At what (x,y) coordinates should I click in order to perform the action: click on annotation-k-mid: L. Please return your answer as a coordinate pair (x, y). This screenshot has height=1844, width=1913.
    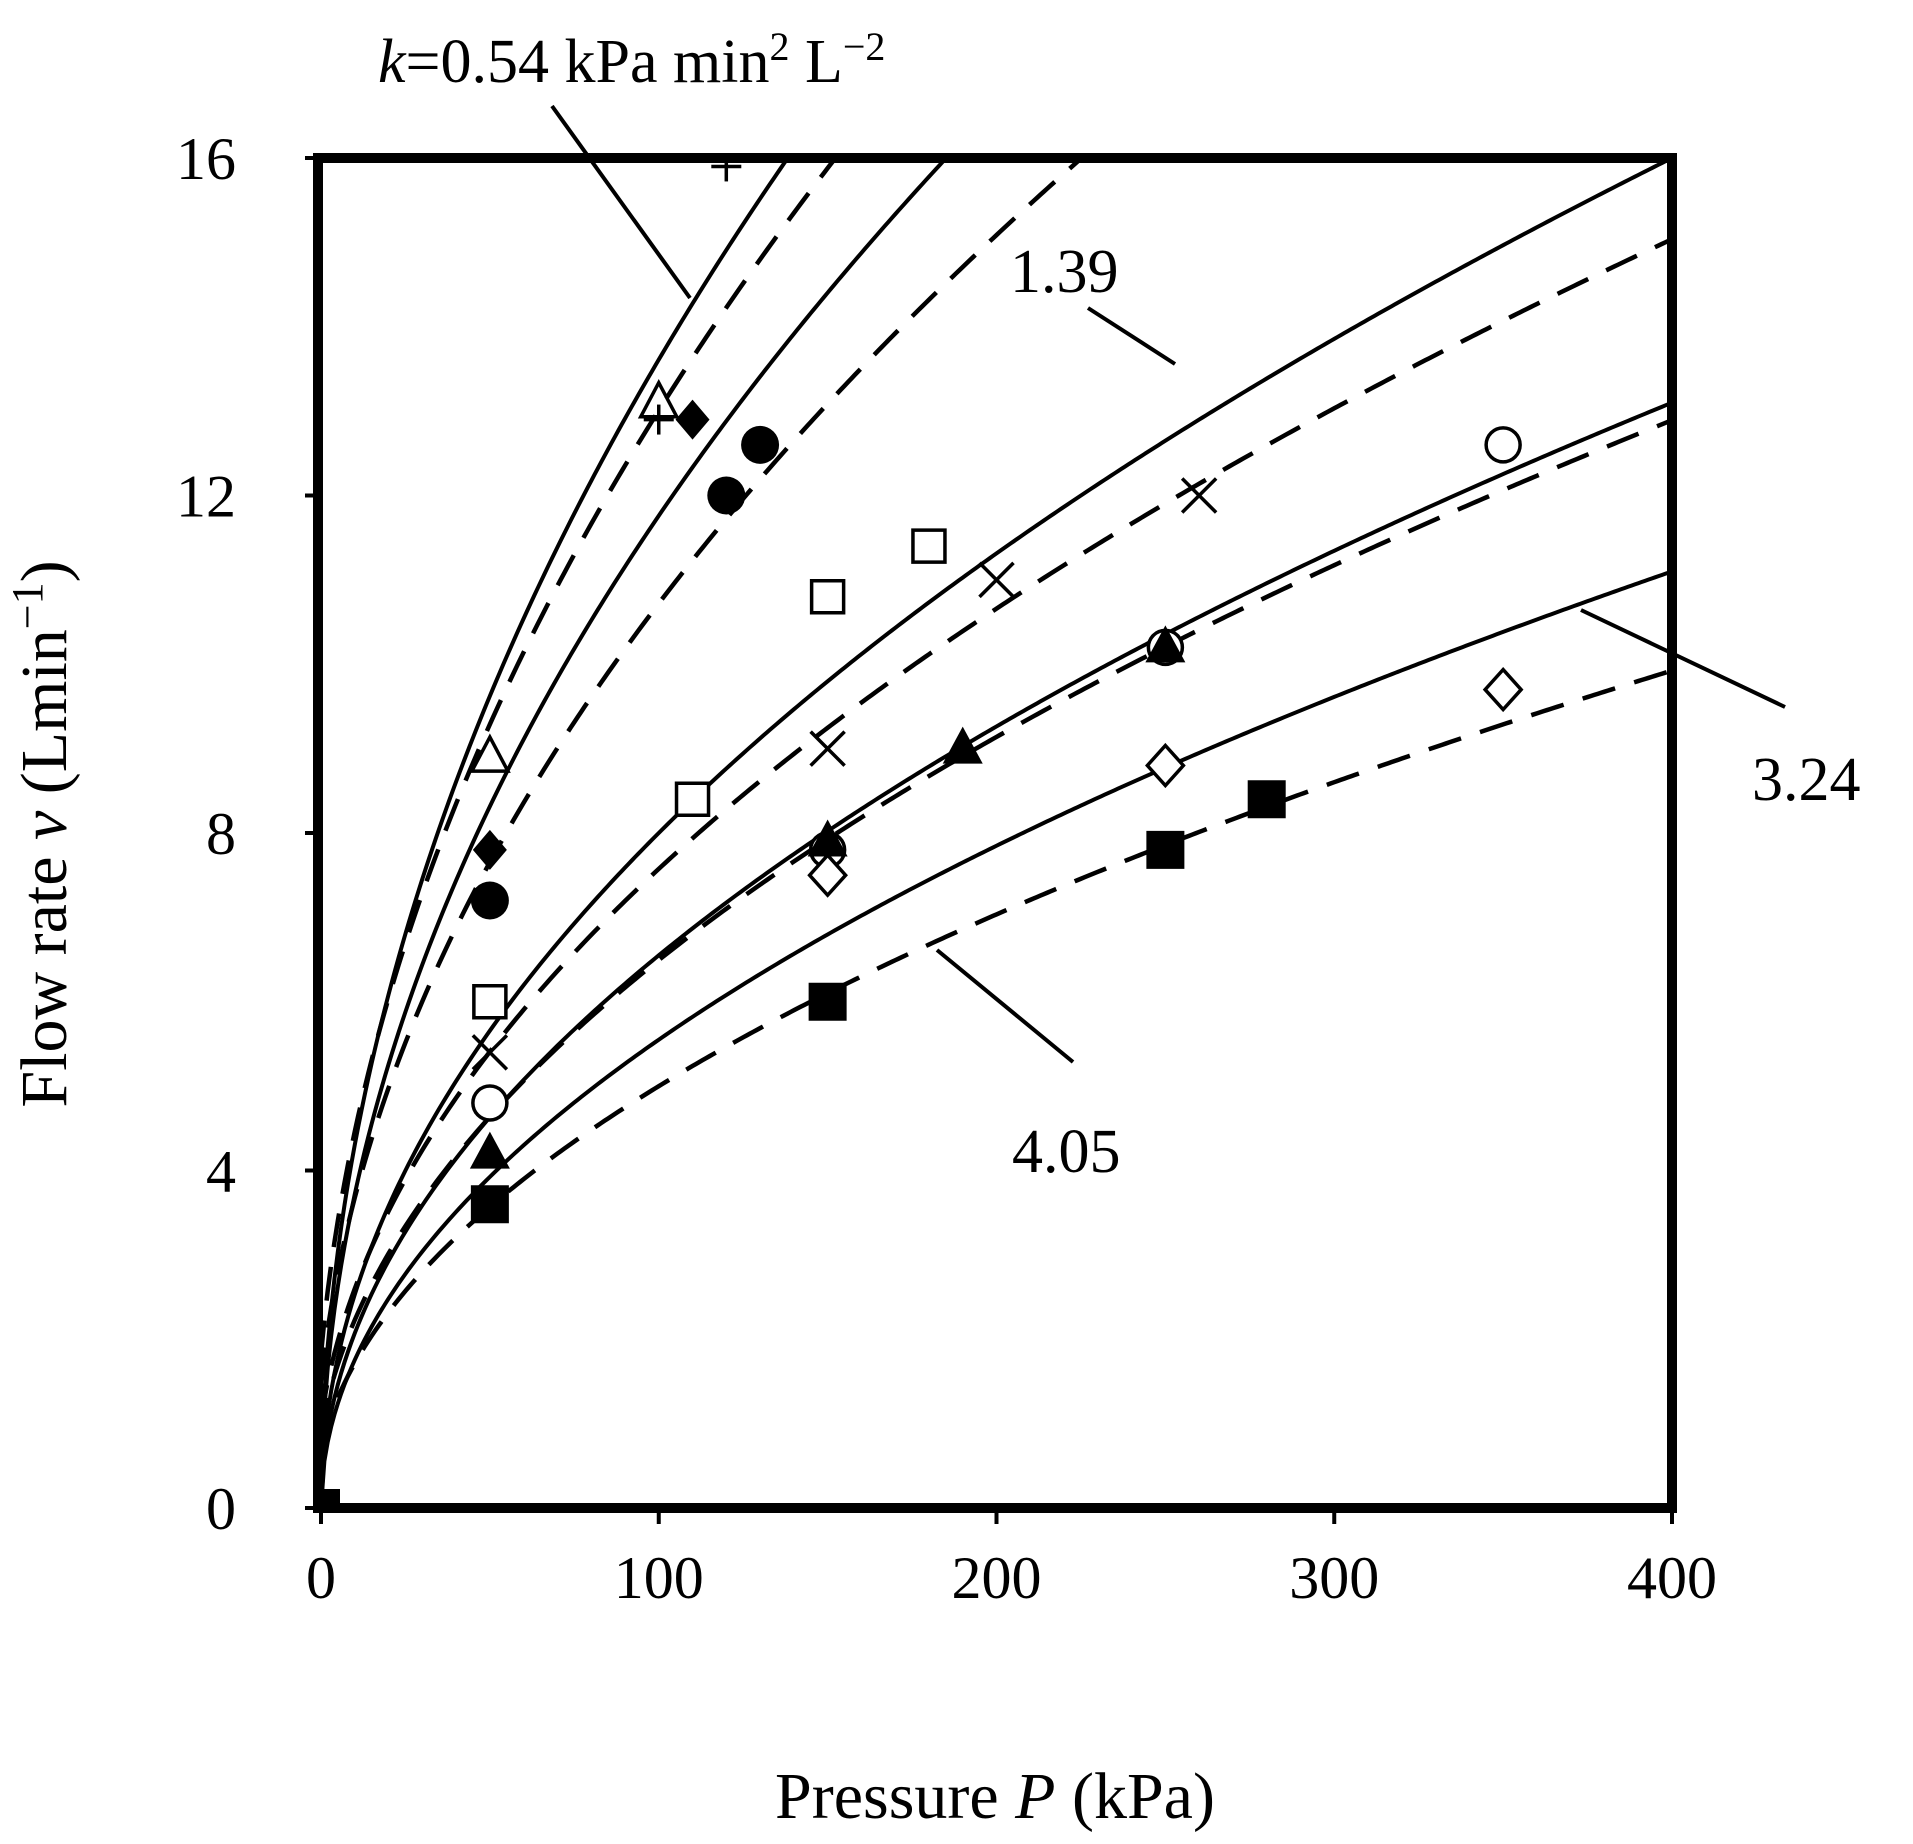
    Looking at the image, I should click on (815, 62).